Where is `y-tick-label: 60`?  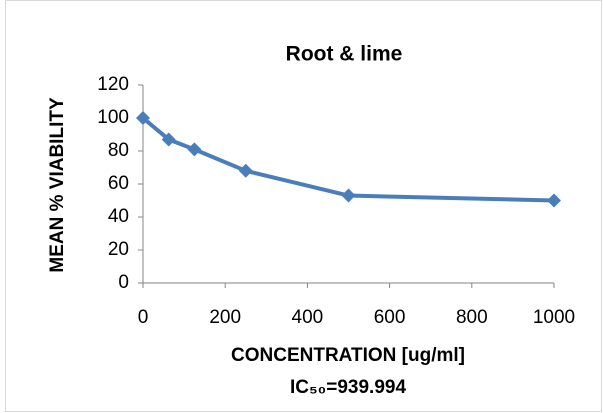
y-tick-label: 60 is located at coordinates (118, 183).